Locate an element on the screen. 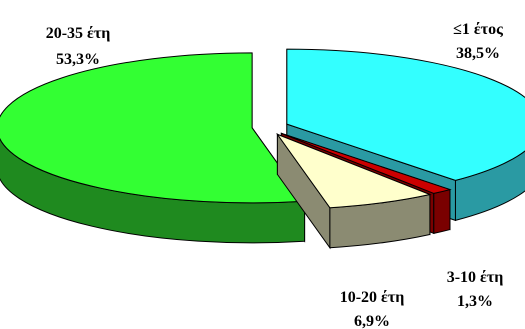 The image size is (525, 329). slice-value-10-20: 6,9% is located at coordinates (372, 321).